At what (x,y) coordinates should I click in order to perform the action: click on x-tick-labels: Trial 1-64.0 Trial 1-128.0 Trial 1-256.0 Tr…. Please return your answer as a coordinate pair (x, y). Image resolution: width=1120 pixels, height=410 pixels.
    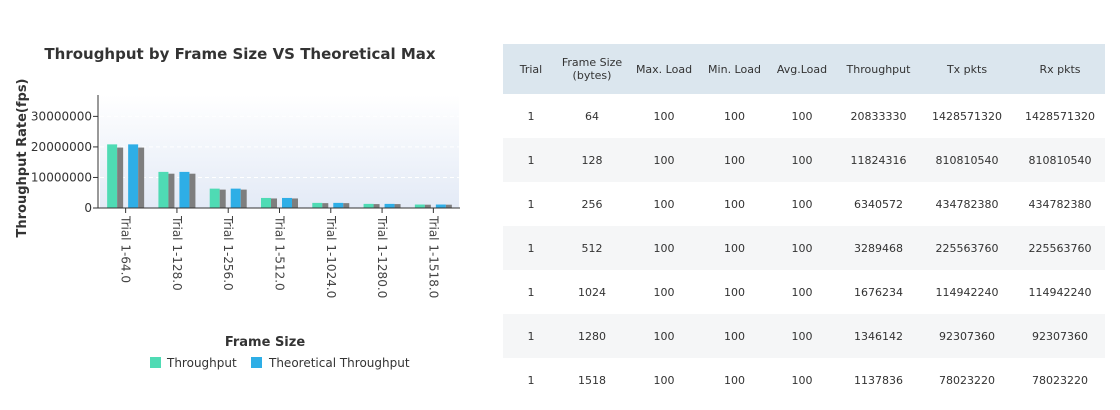
    Looking at the image, I should click on (279, 253).